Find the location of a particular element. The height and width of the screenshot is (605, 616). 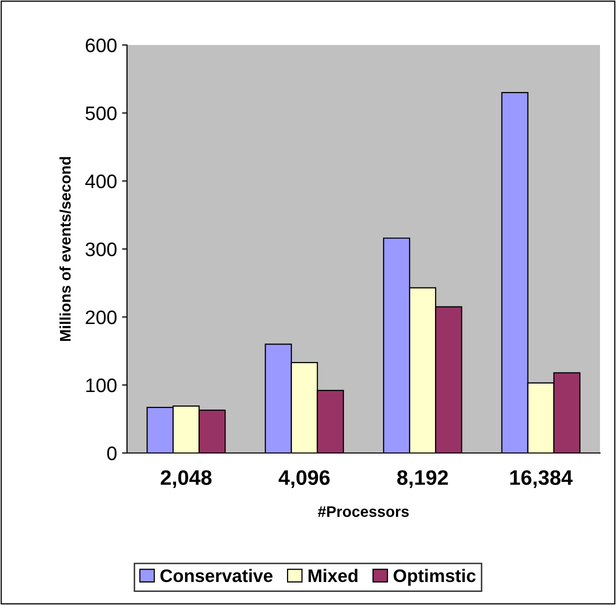

y-tick-label: 0 is located at coordinates (112, 453).